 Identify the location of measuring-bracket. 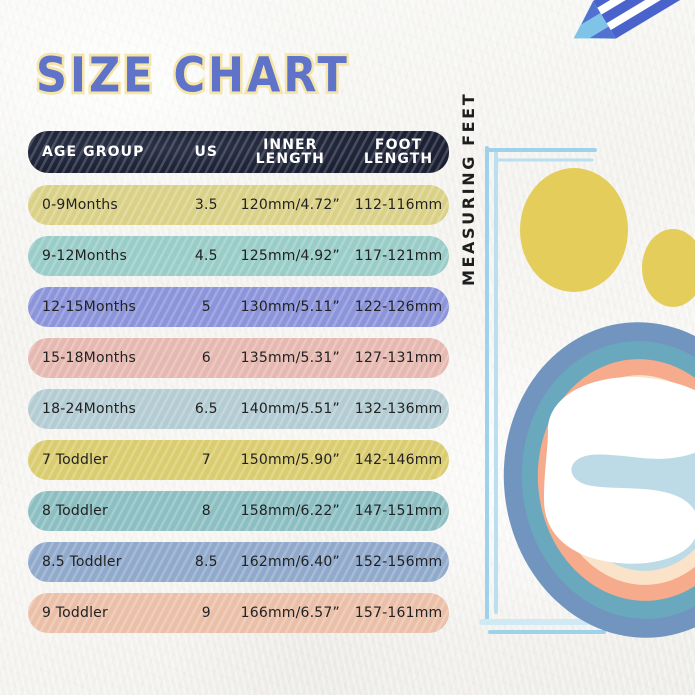
(542, 390).